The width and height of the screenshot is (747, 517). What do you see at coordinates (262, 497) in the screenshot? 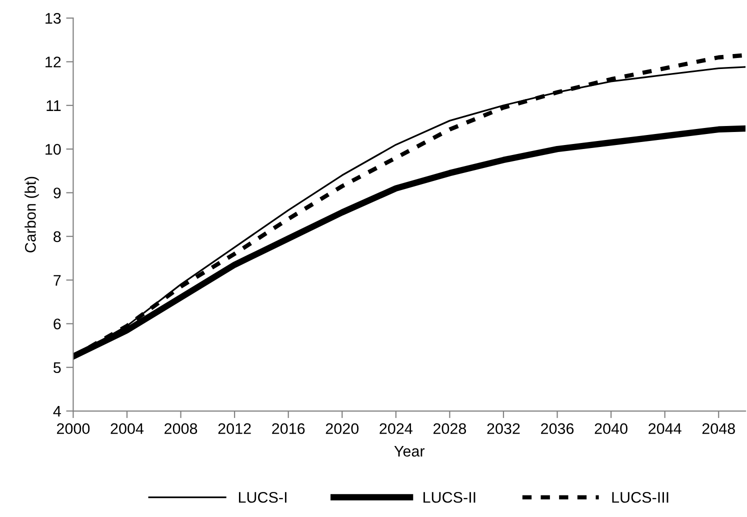
I see `legend-label: LUCS-I` at bounding box center [262, 497].